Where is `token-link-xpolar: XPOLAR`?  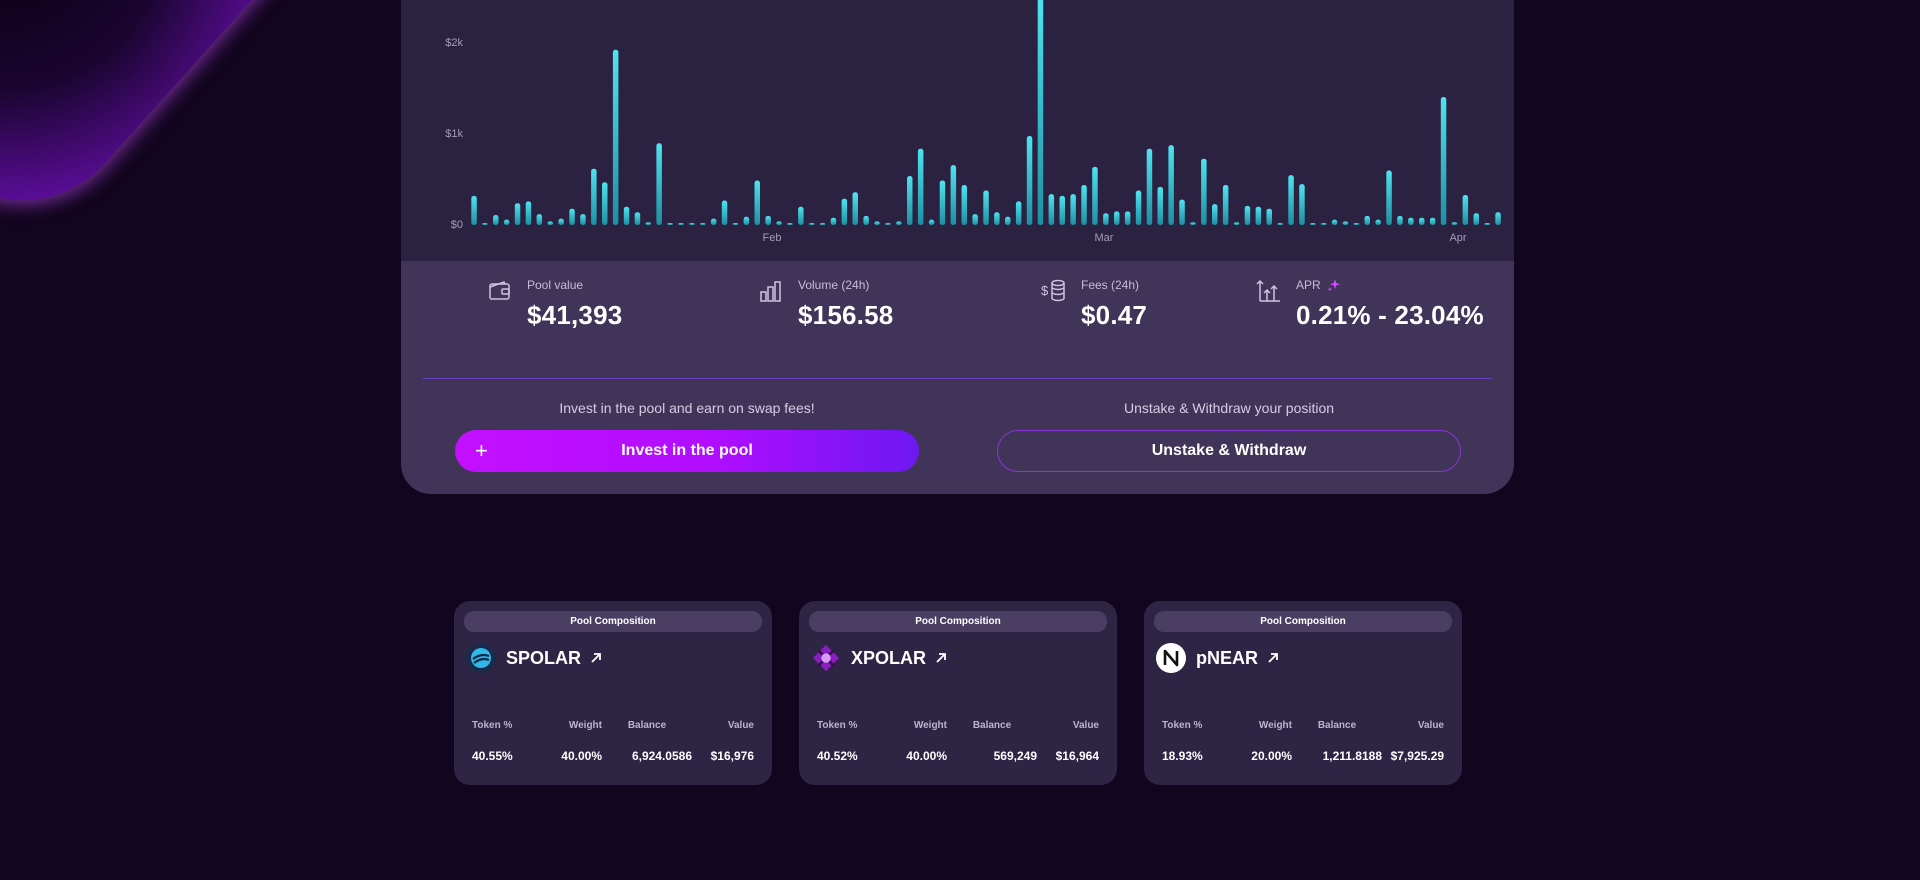 token-link-xpolar: XPOLAR is located at coordinates (879, 658).